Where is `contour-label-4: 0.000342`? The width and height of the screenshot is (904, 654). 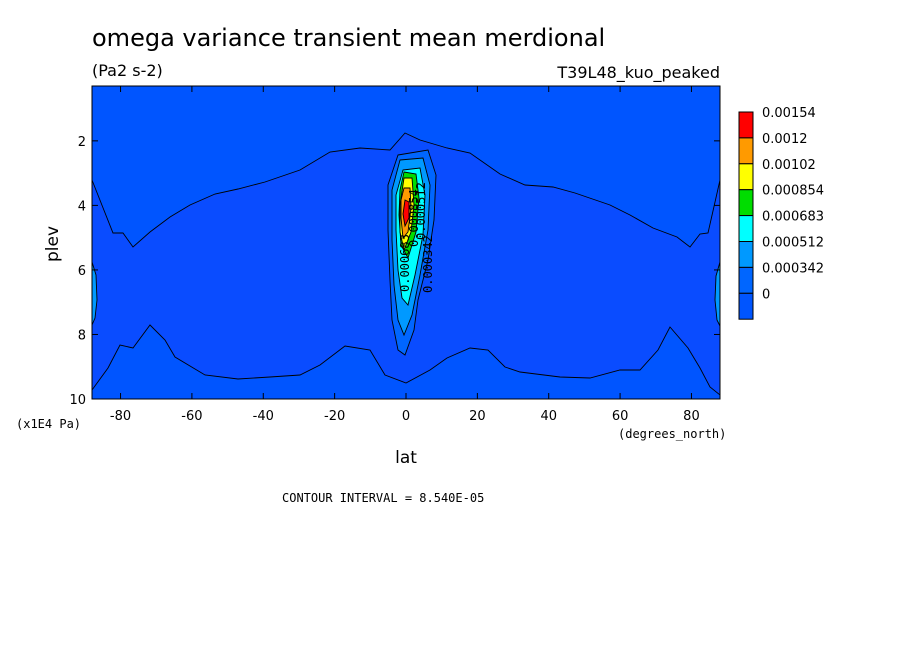
contour-label-4: 0.000342 is located at coordinates (428, 264).